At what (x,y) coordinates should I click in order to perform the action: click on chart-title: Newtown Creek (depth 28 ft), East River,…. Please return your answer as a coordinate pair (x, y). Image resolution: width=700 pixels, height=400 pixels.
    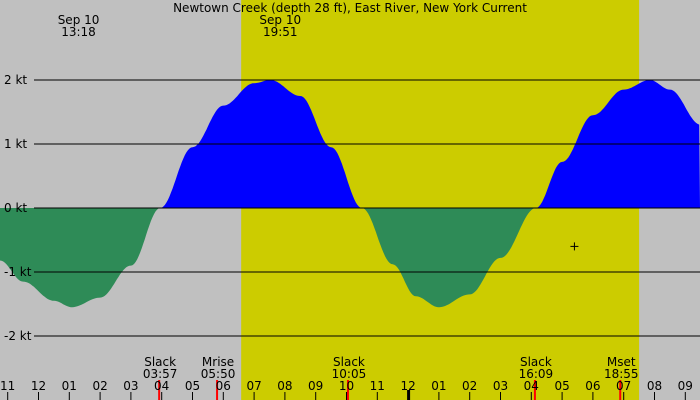
    Looking at the image, I should click on (350, 8).